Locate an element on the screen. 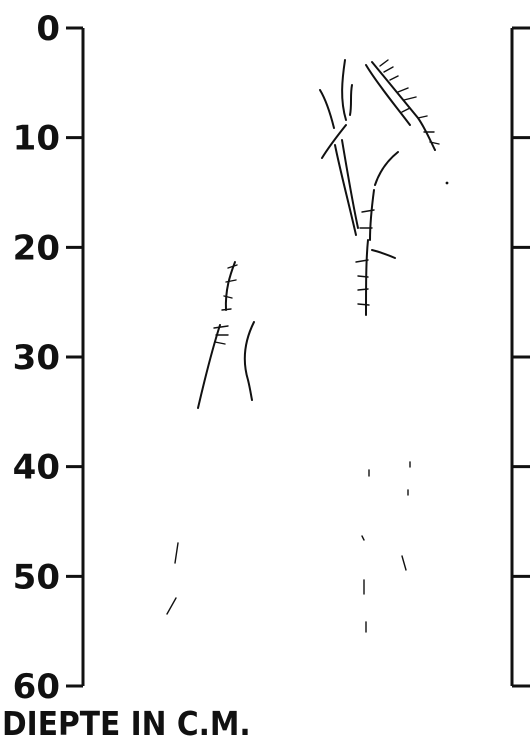 This screenshot has width=532, height=748. depth-tick-label: 60 is located at coordinates (36, 687).